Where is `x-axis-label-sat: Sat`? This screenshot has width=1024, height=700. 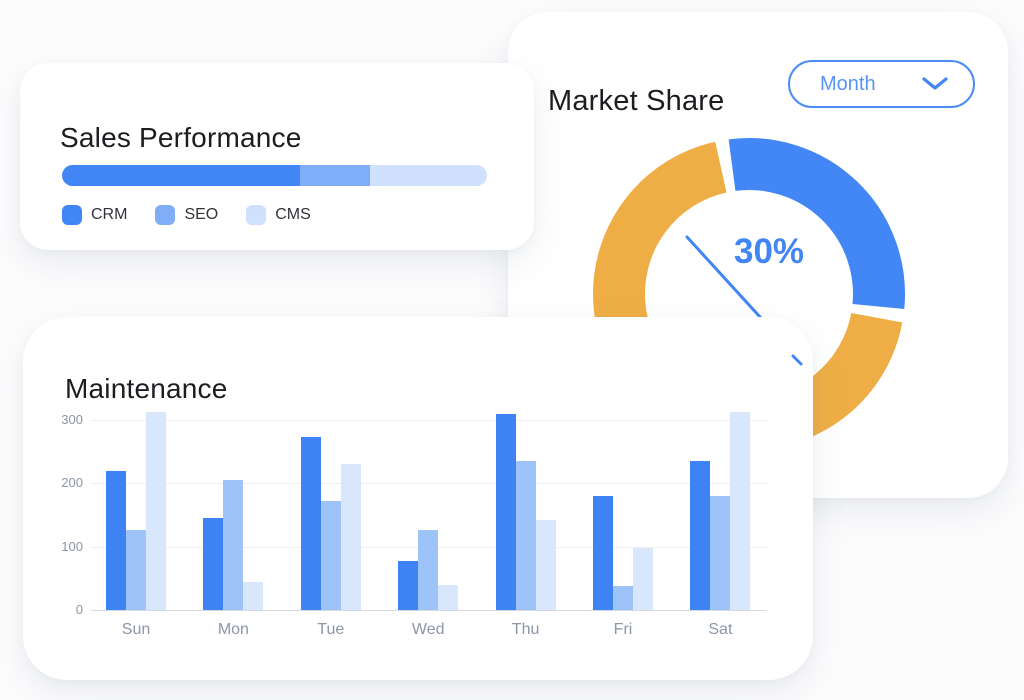 x-axis-label-sat: Sat is located at coordinates (720, 629).